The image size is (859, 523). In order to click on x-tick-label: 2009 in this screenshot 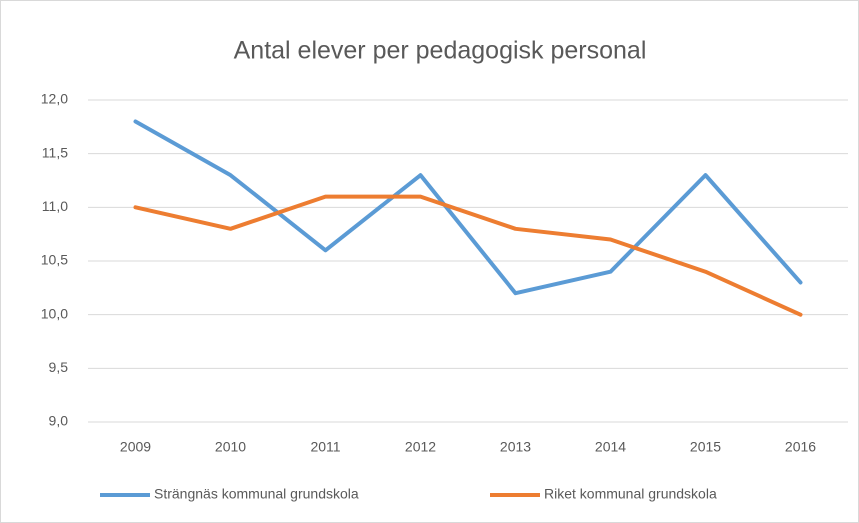, I will do `click(135, 447)`.